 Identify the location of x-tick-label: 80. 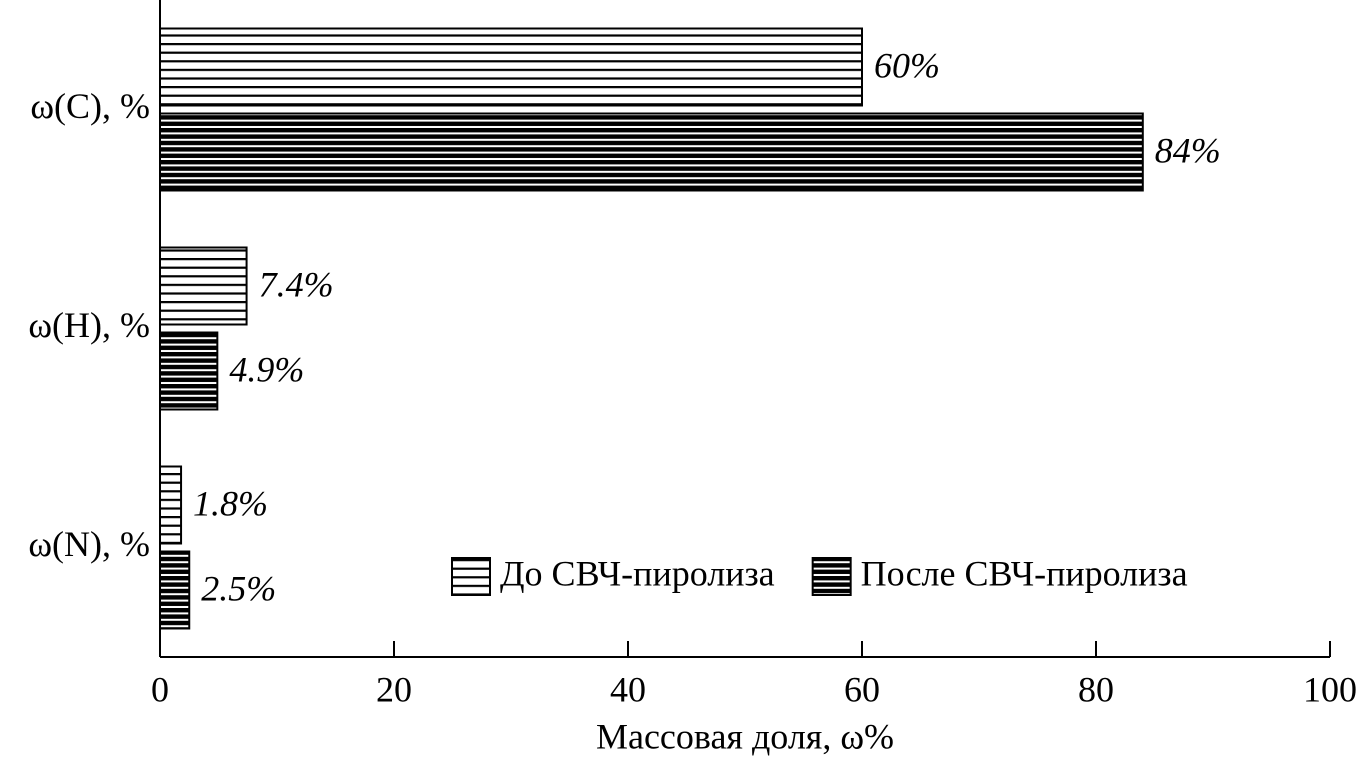
(1096, 689).